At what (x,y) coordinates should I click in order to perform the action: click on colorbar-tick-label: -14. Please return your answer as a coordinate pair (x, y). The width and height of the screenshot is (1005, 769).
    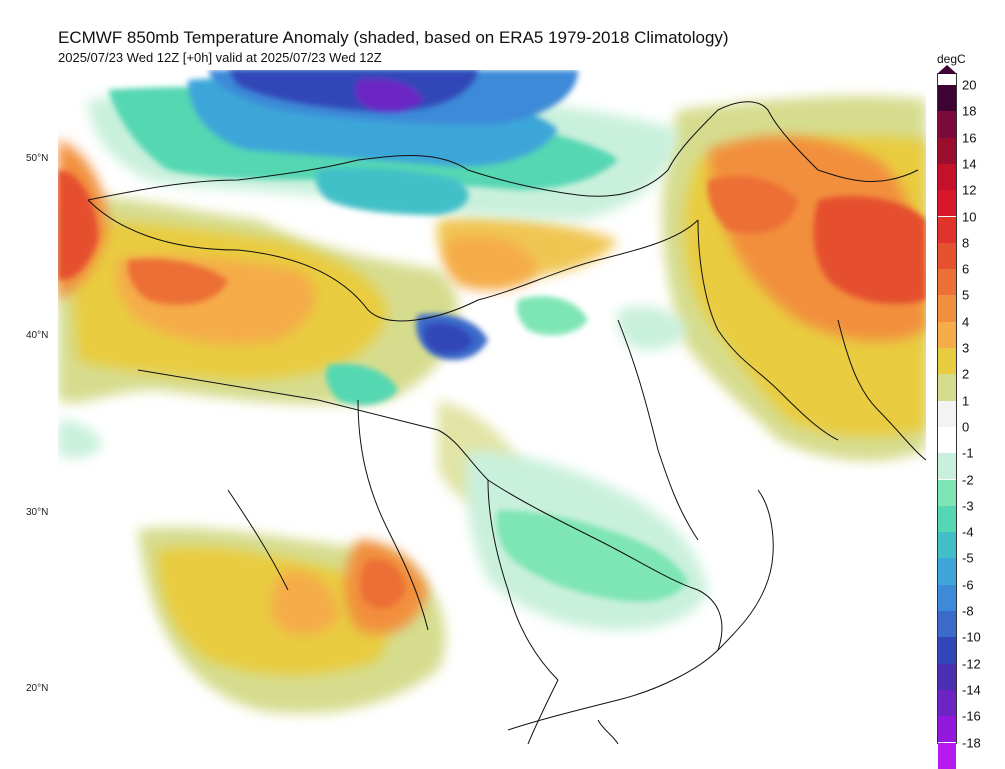
    Looking at the image, I should click on (971, 690).